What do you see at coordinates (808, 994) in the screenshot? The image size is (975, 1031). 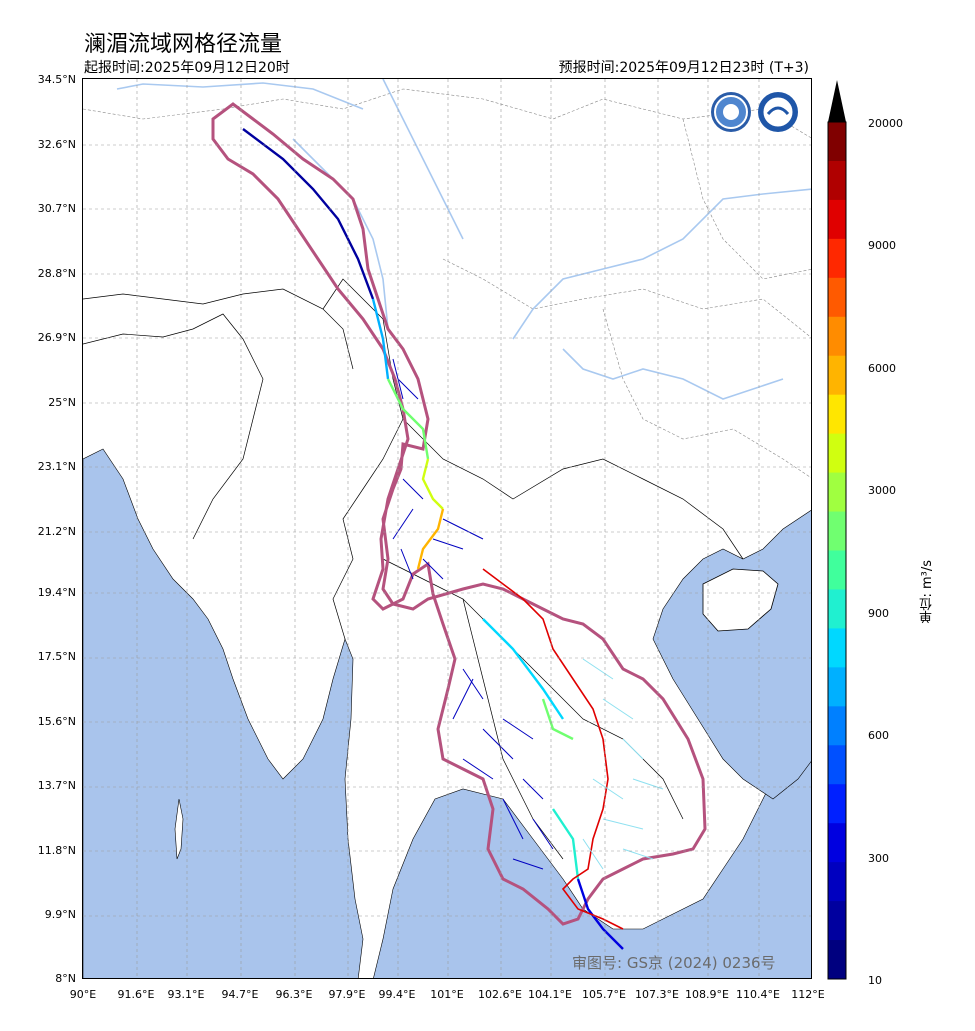 I see `lon-tick-label: 112°E` at bounding box center [808, 994].